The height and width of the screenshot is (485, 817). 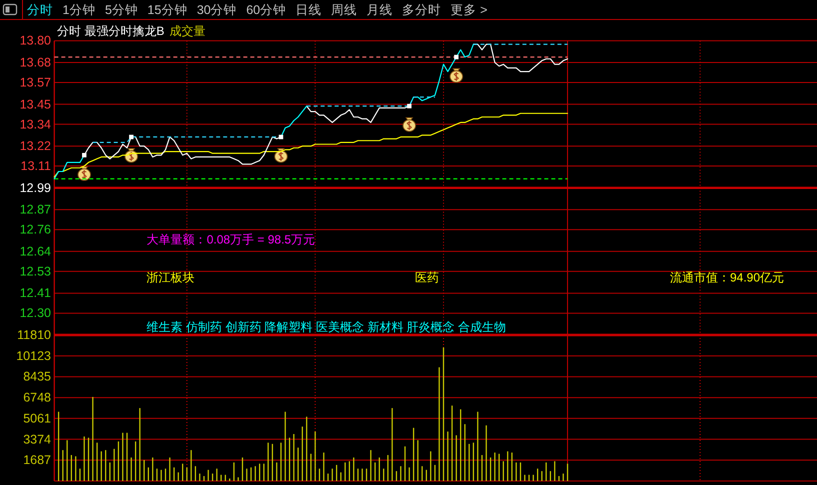 What do you see at coordinates (167, 10) in the screenshot?
I see `text: 15分钟` at bounding box center [167, 10].